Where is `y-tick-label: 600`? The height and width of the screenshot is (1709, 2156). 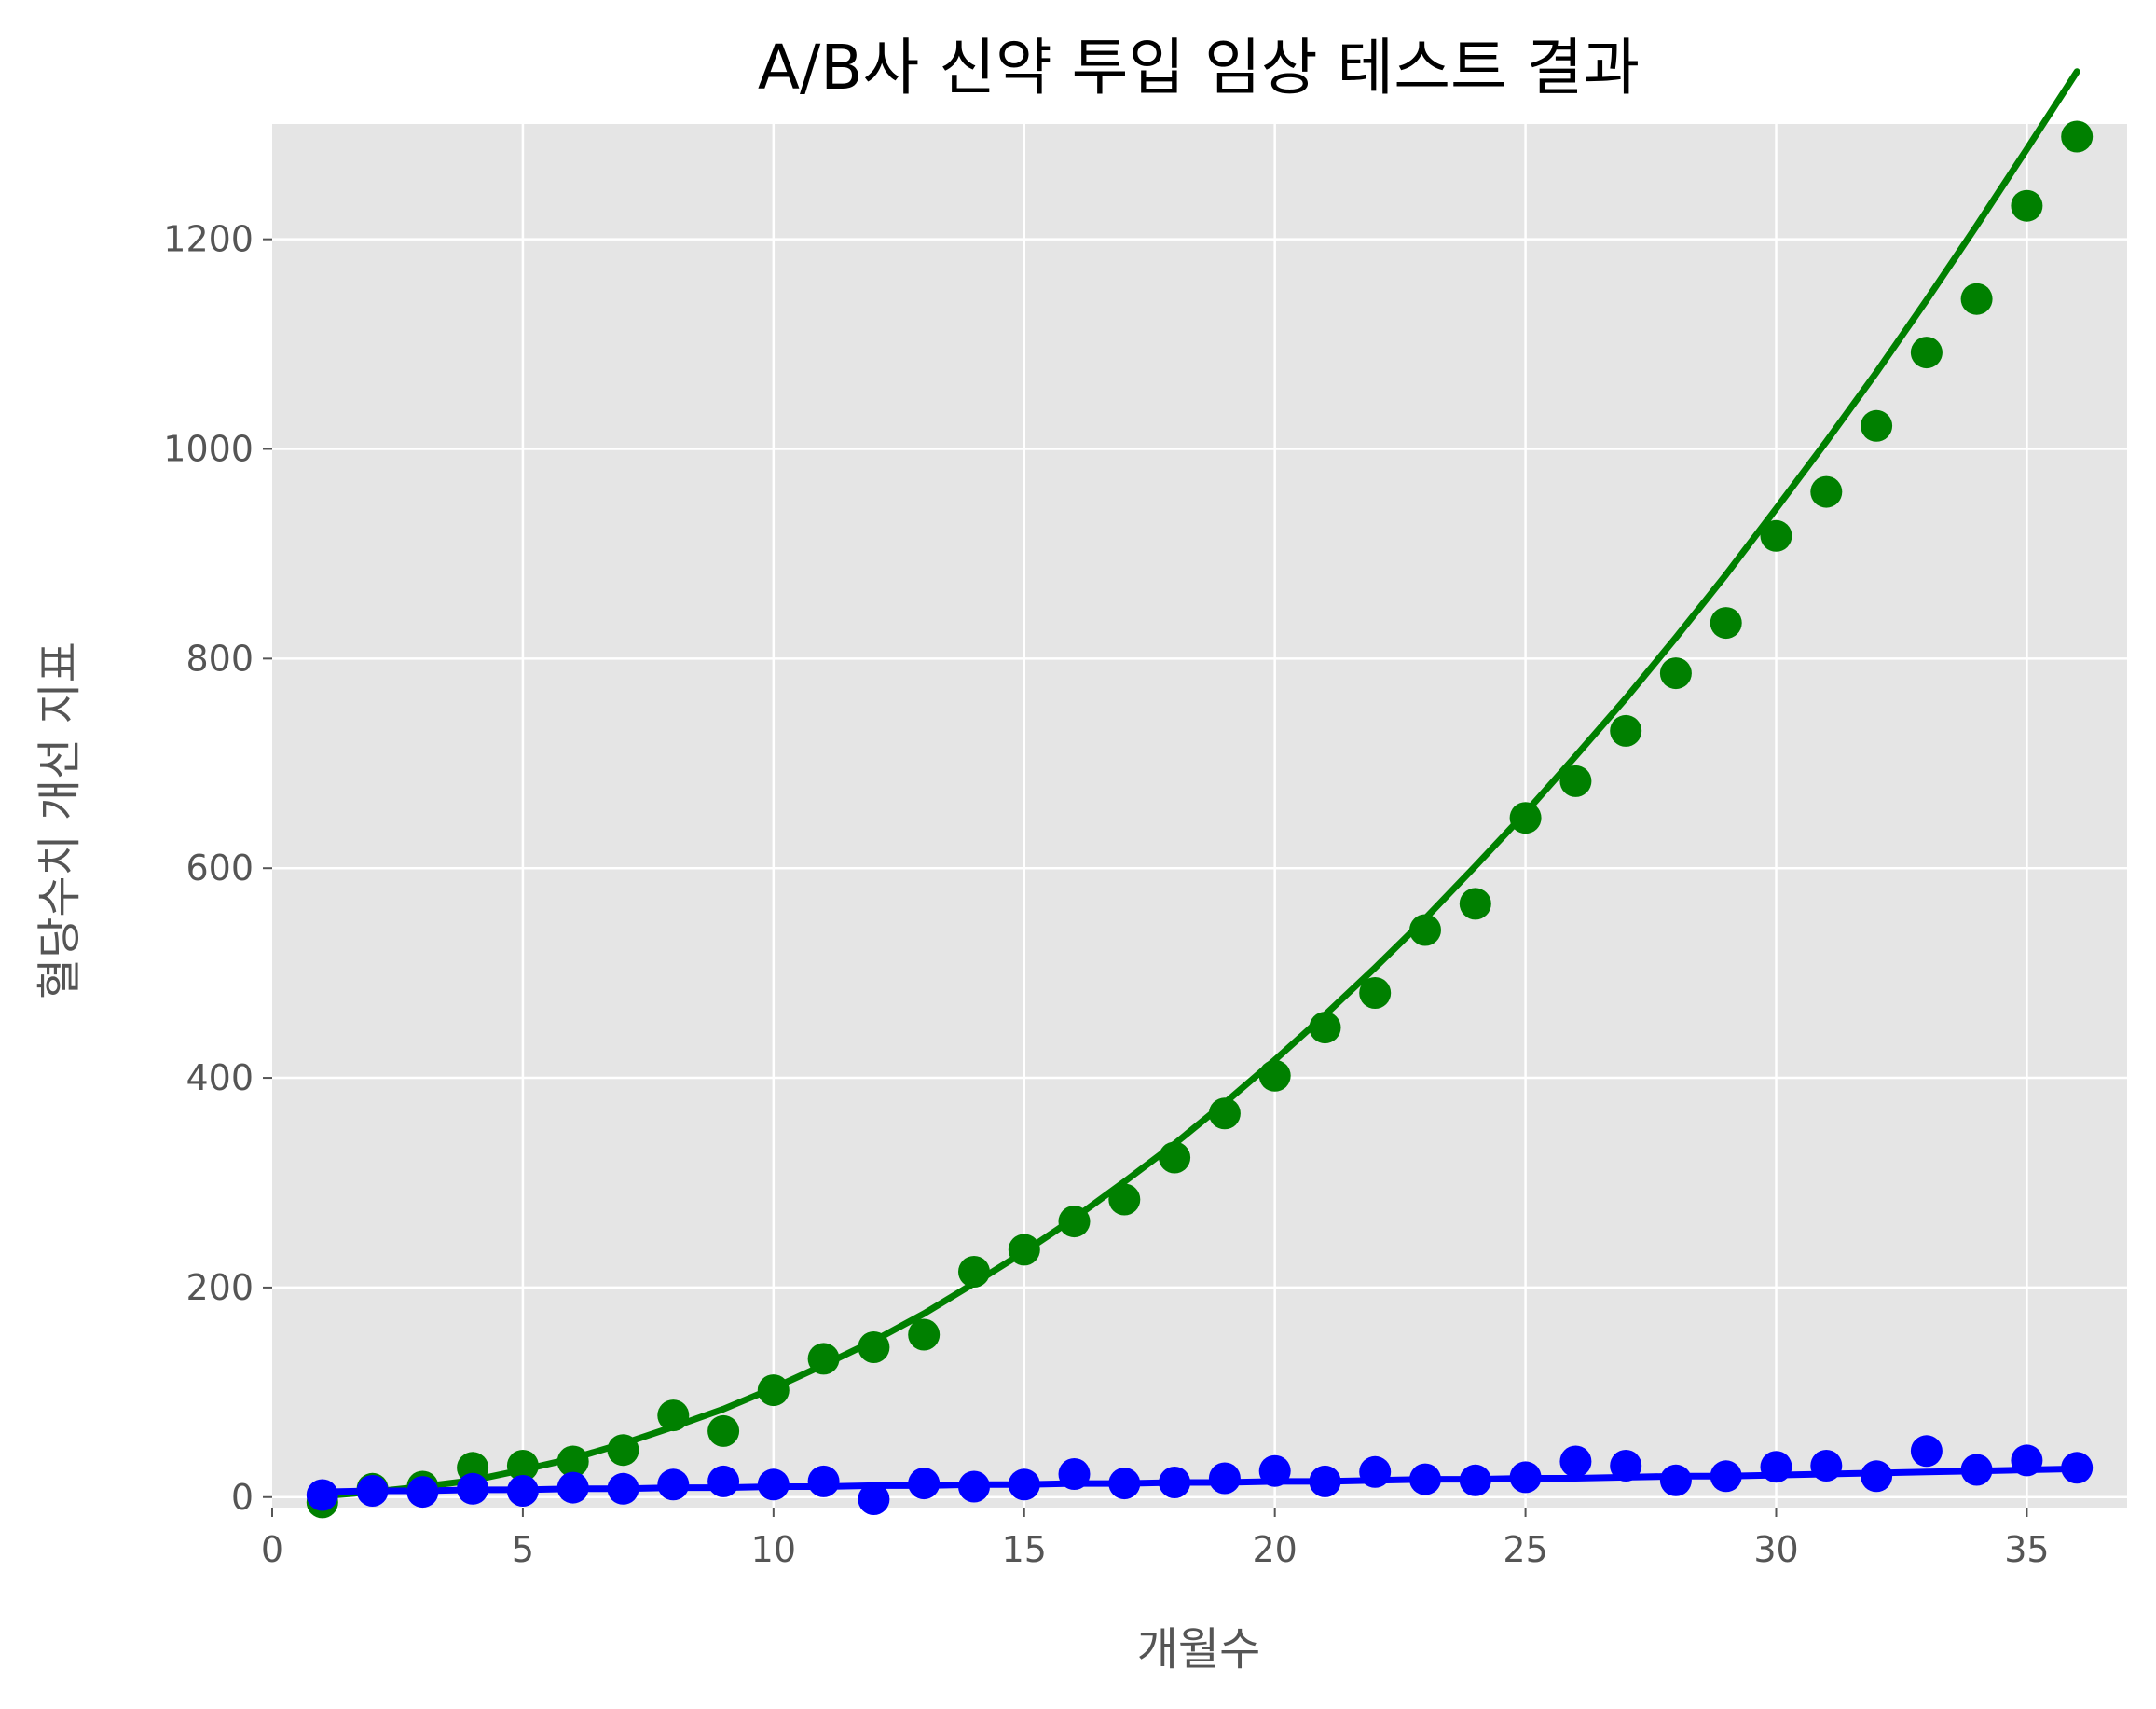
y-tick-label: 600 is located at coordinates (220, 868).